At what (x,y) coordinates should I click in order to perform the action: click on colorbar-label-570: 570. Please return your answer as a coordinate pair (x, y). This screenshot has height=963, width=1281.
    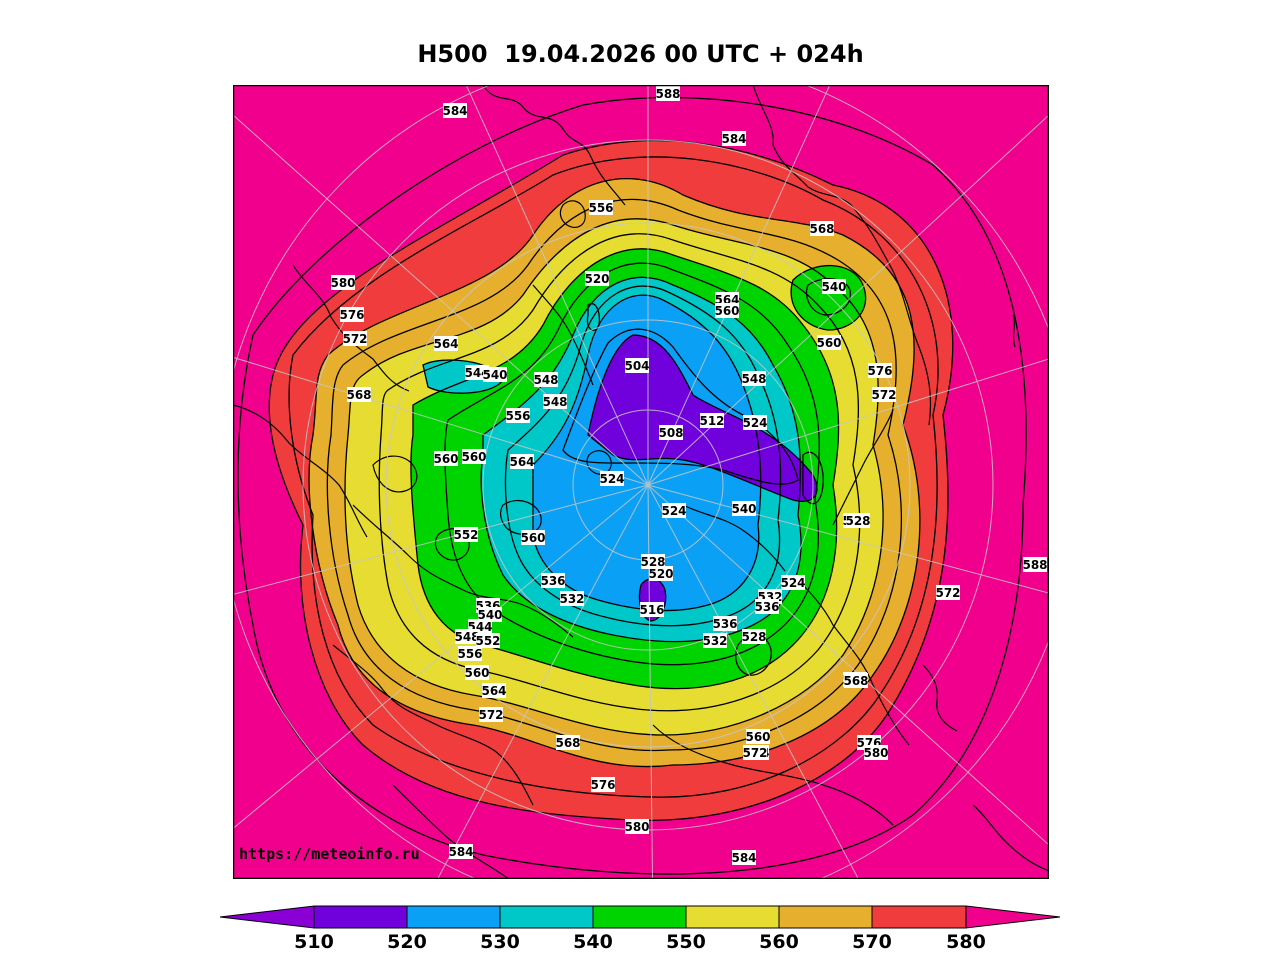
    Looking at the image, I should click on (872, 942).